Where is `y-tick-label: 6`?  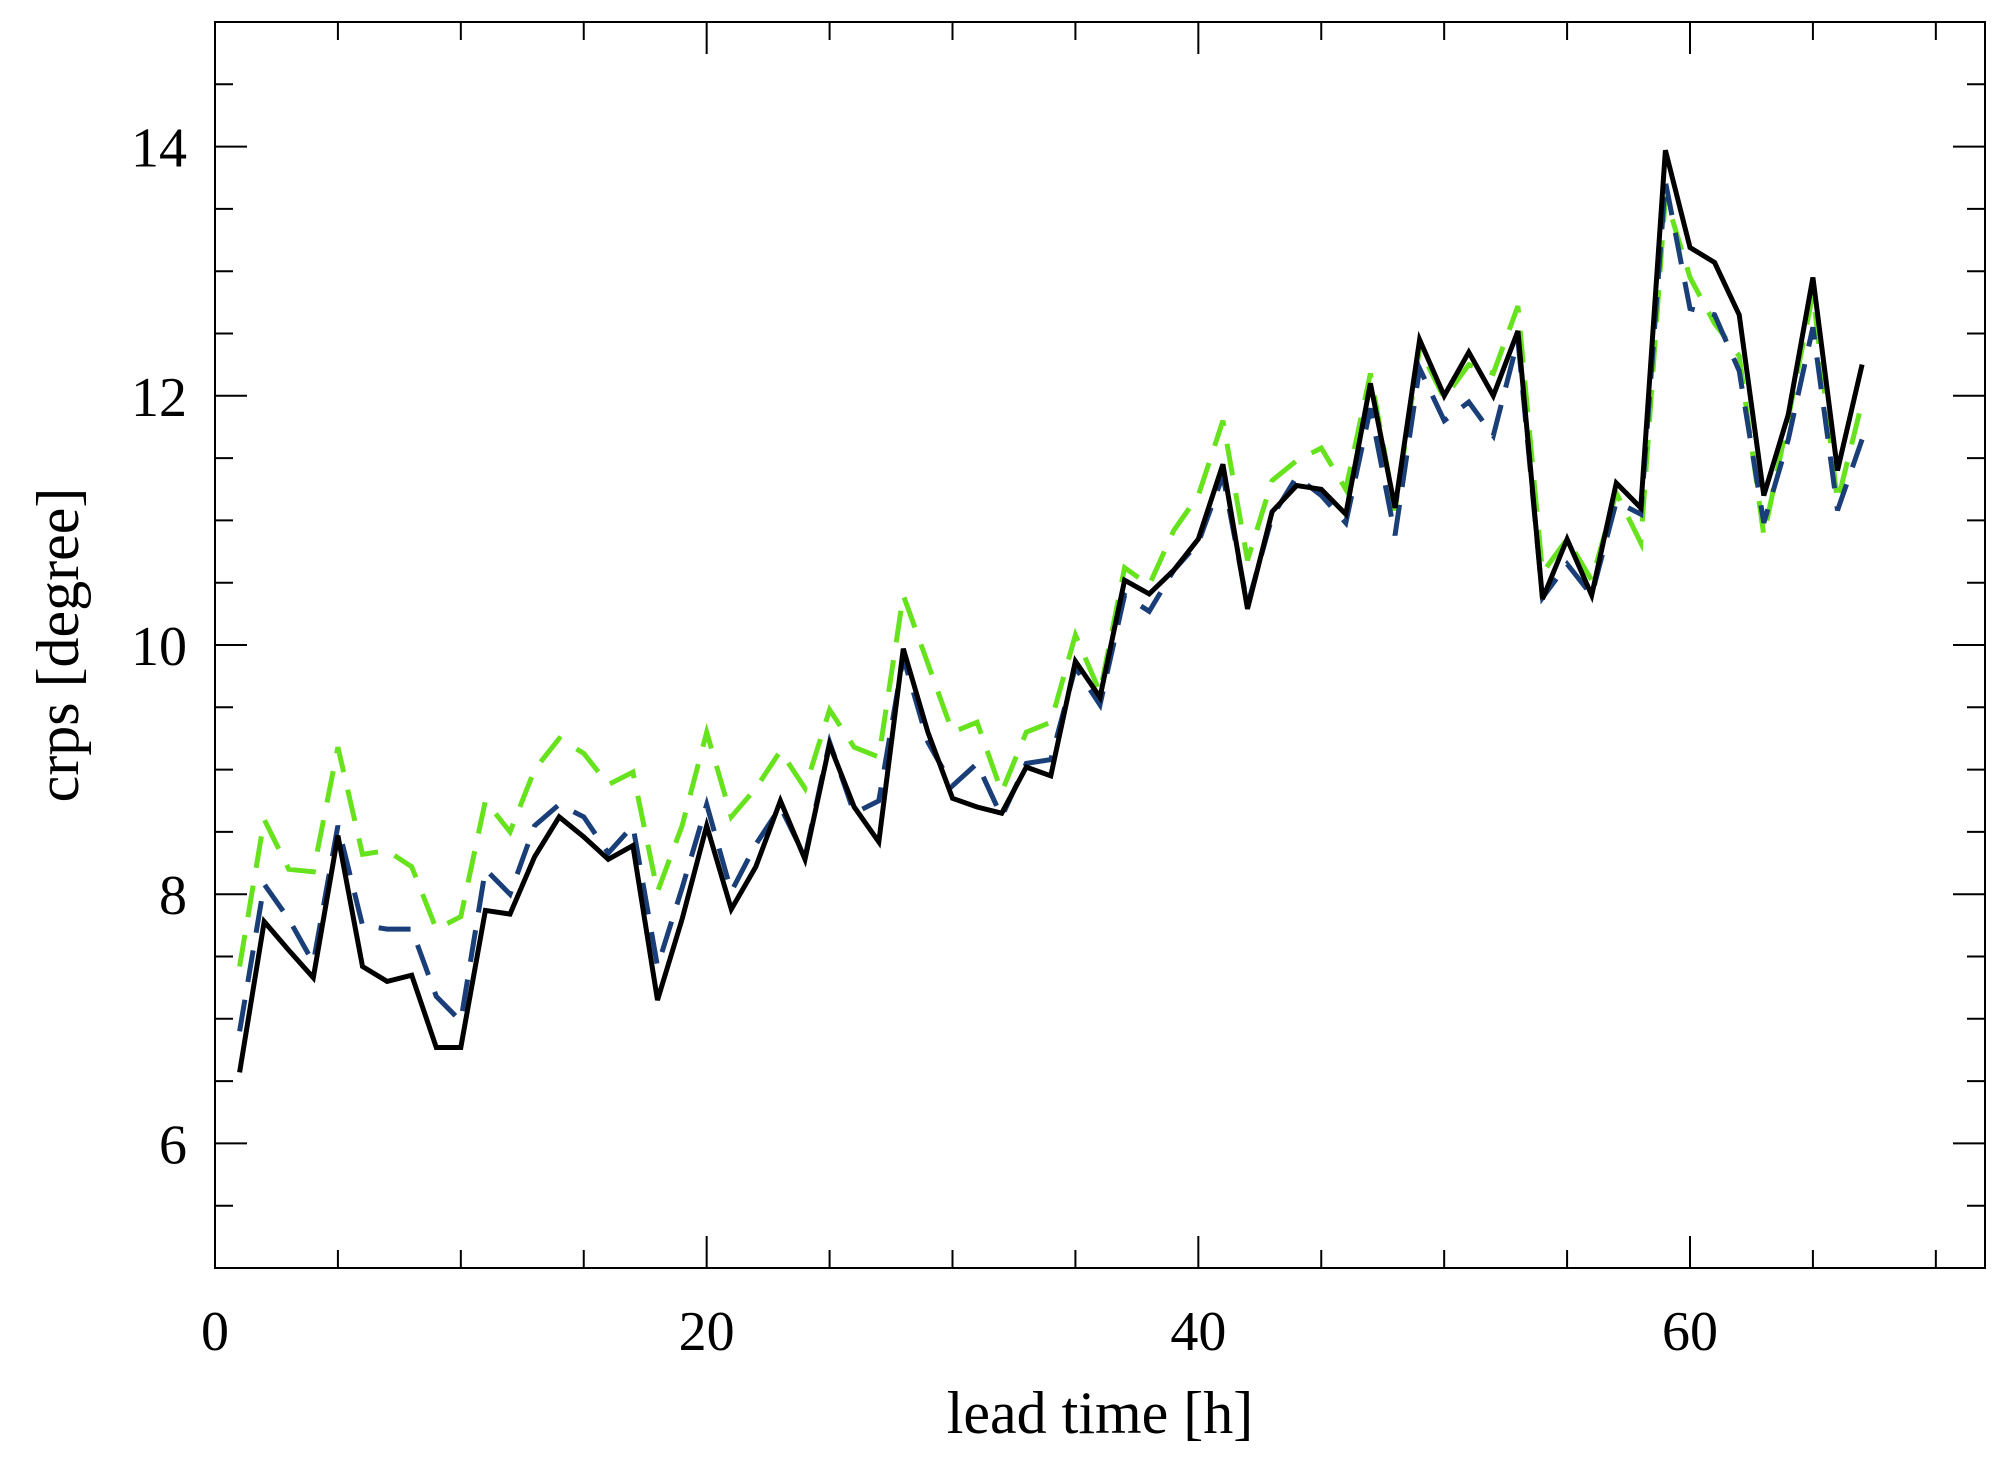
y-tick-label: 6 is located at coordinates (173, 1145).